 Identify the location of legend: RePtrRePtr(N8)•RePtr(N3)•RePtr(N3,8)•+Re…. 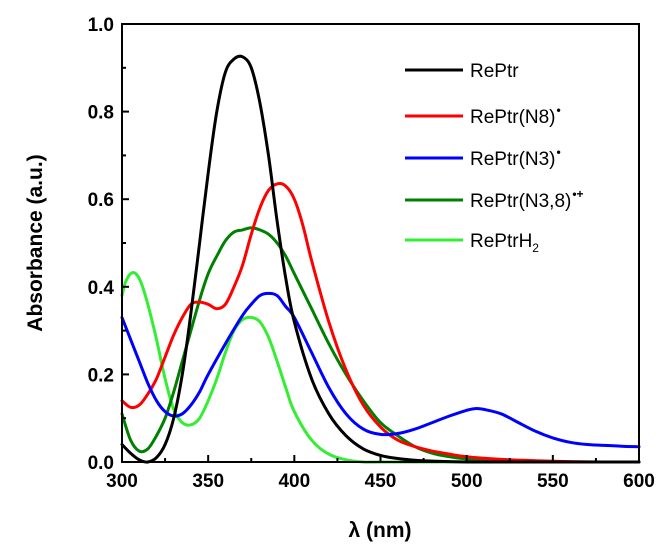
(494, 158).